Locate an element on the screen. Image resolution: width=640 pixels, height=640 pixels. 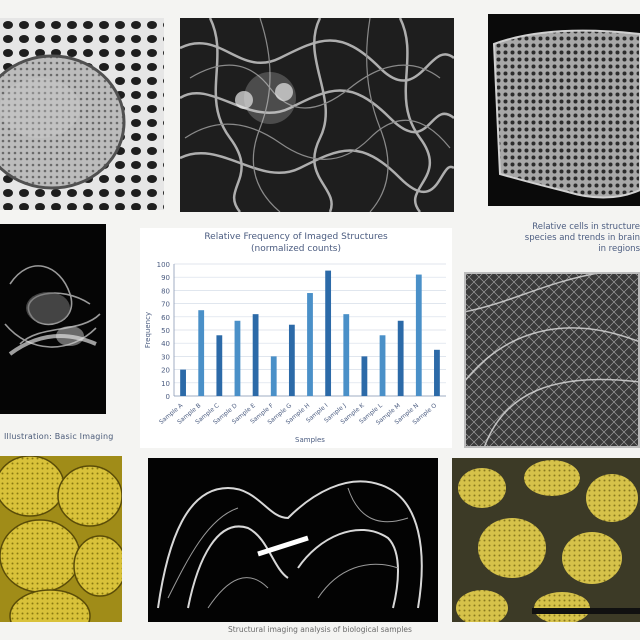
micrograph-bottom-left is located at coordinates (61, 544).